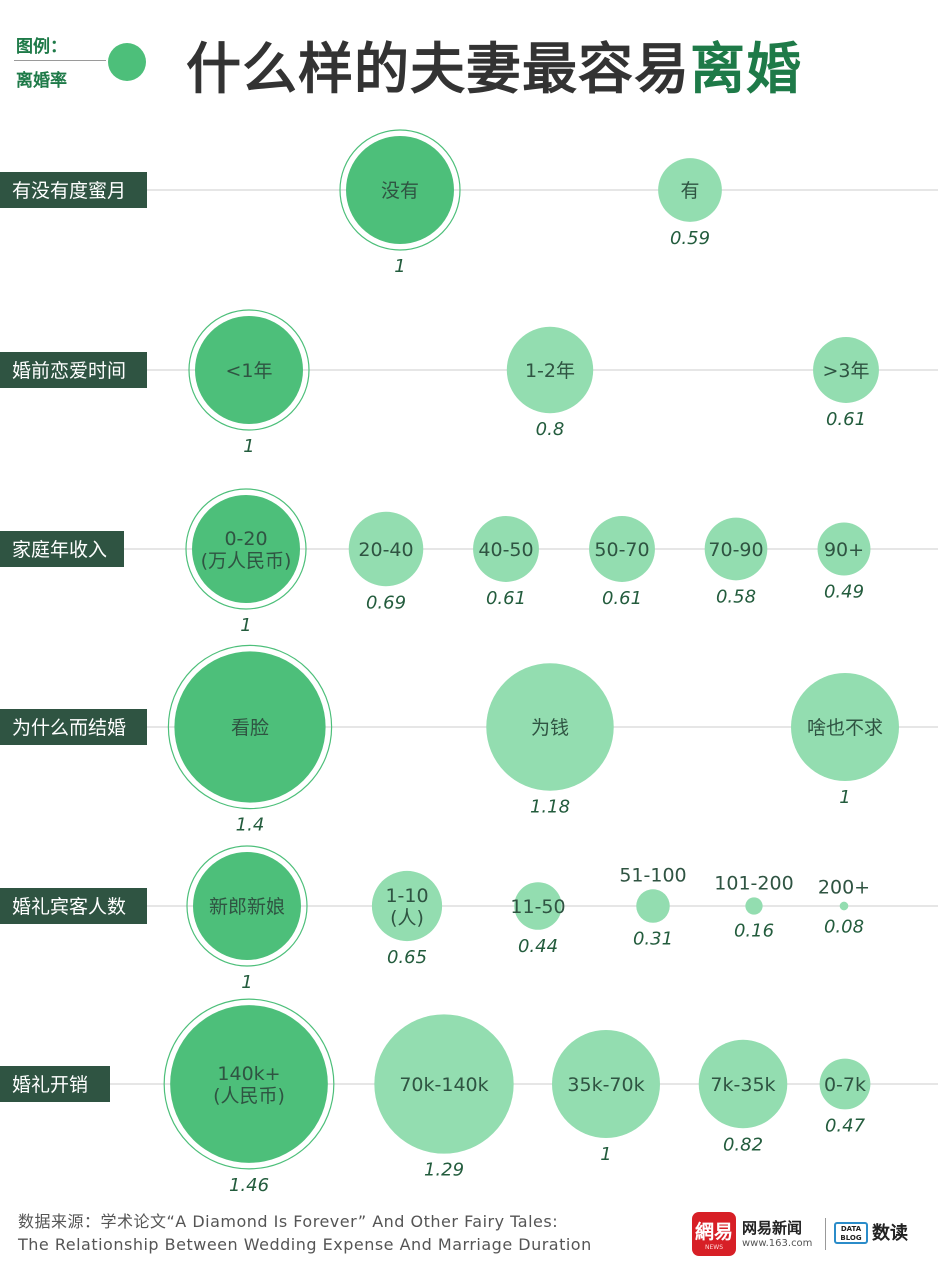 The height and width of the screenshot is (1278, 938). I want to click on bubble-category-label: <1年, so click(248, 371).